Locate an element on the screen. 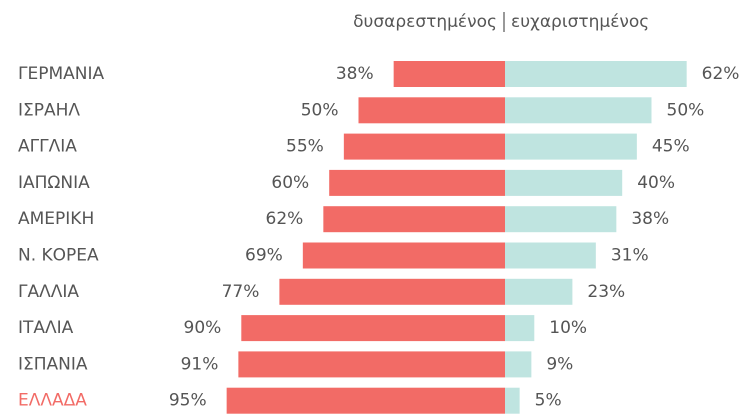 This screenshot has width=753, height=415. value-label: 90% is located at coordinates (203, 328).